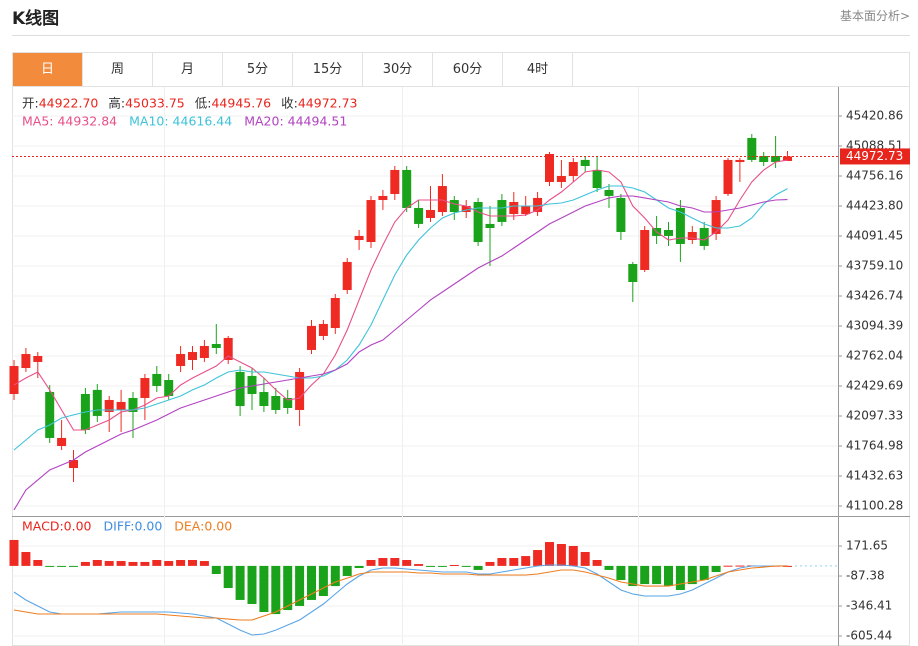  Describe the element at coordinates (203, 526) in the screenshot. I see `legend-text: DEA:0.00` at that location.